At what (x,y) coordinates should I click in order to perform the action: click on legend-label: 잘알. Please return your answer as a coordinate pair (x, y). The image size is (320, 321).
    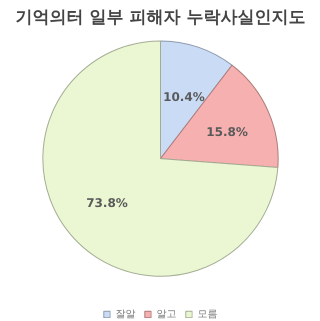
    Looking at the image, I should click on (126, 314).